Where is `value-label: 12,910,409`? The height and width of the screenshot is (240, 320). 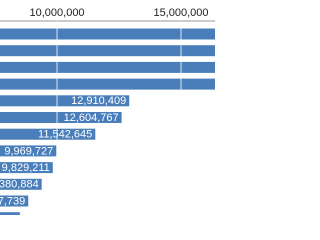
value-label: 12,910,409 is located at coordinates (98, 101).